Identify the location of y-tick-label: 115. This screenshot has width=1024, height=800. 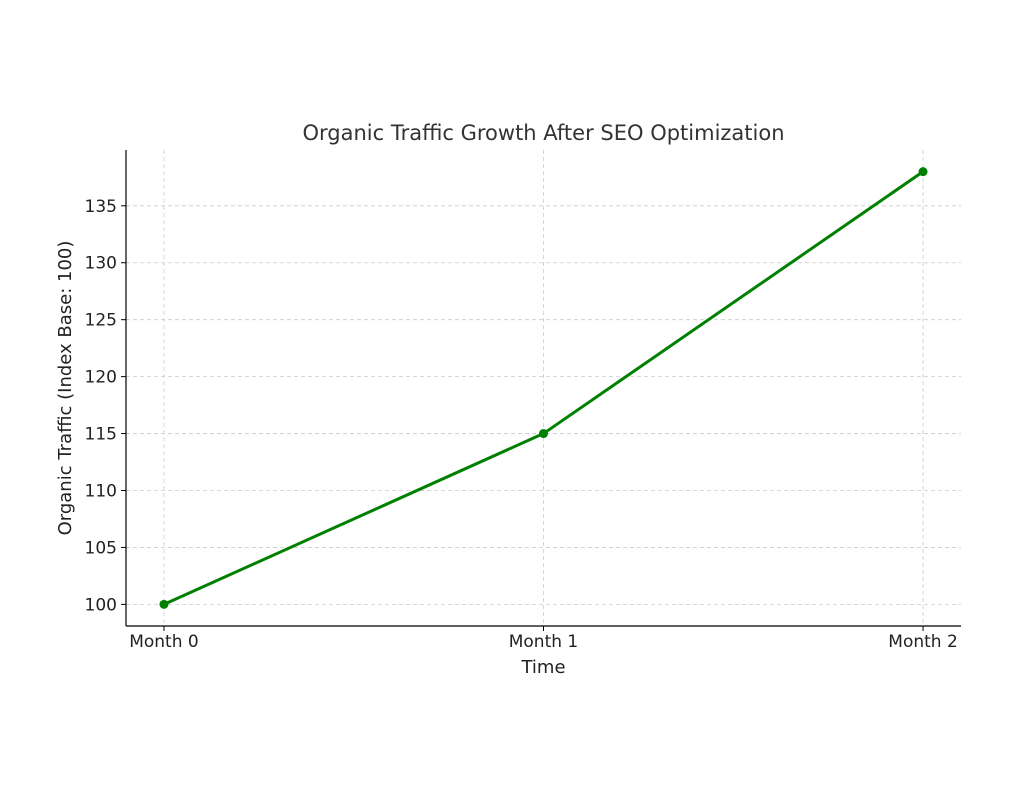
(101, 435).